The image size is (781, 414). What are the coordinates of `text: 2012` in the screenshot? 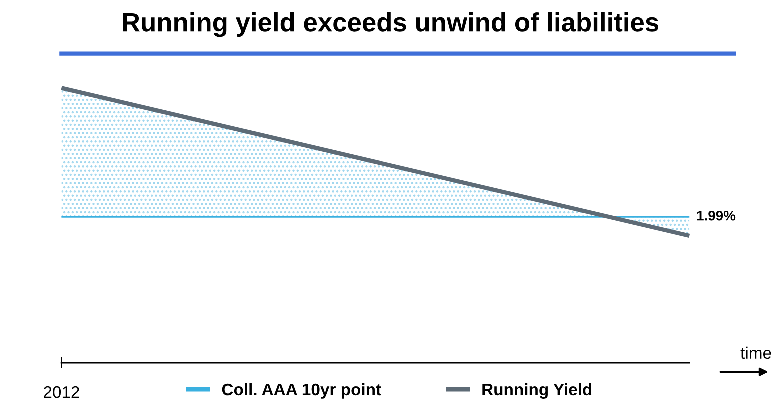 It's located at (62, 392).